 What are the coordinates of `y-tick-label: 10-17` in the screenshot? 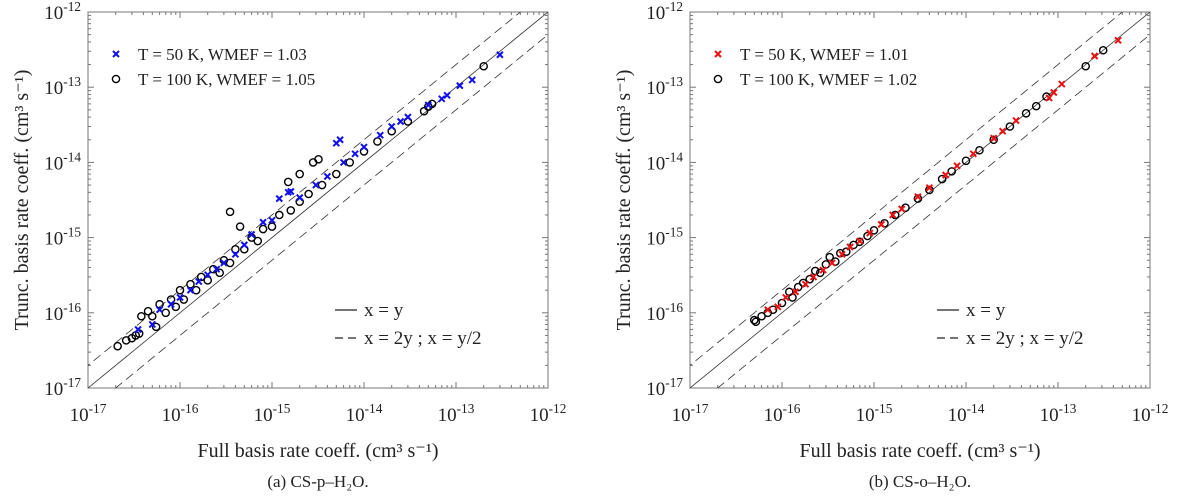 It's located at (664, 387).